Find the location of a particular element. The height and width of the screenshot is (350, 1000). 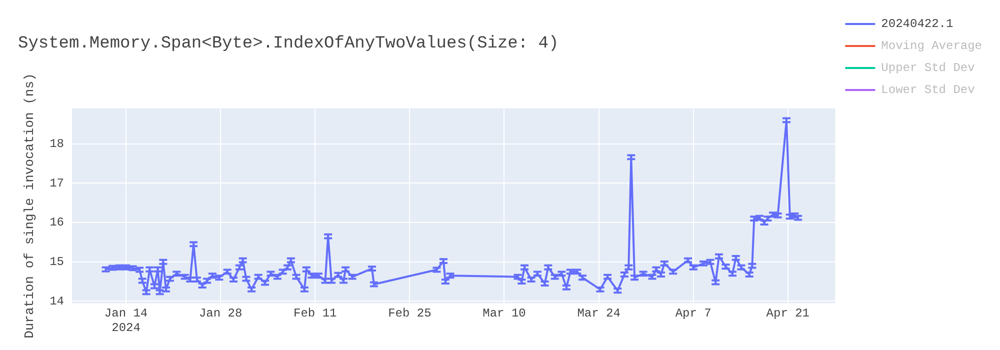

y-tick-label: 15 is located at coordinates (57, 262).